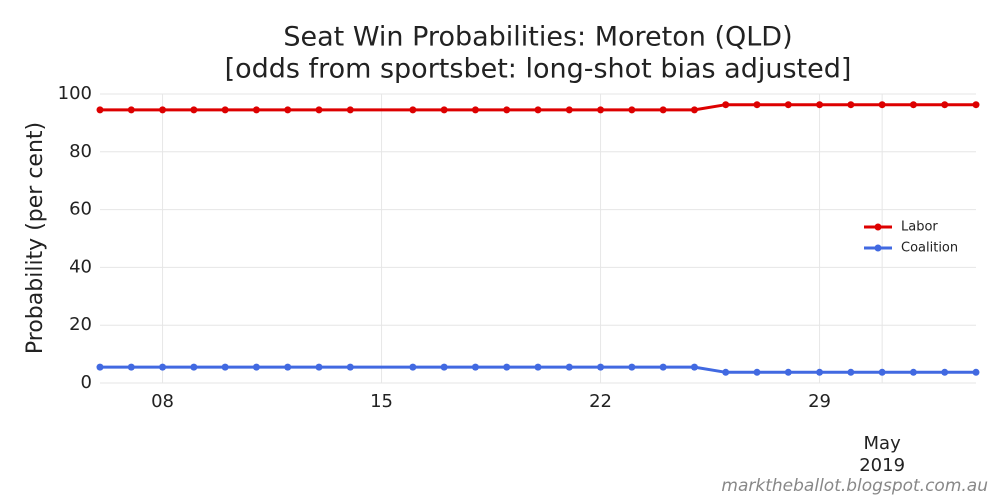  What do you see at coordinates (86, 382) in the screenshot?
I see `y-tick-label: 0` at bounding box center [86, 382].